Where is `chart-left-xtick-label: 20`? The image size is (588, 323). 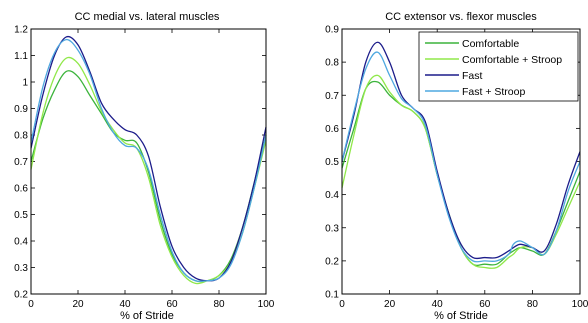 chart-left-xtick-label: 20 is located at coordinates (78, 304).